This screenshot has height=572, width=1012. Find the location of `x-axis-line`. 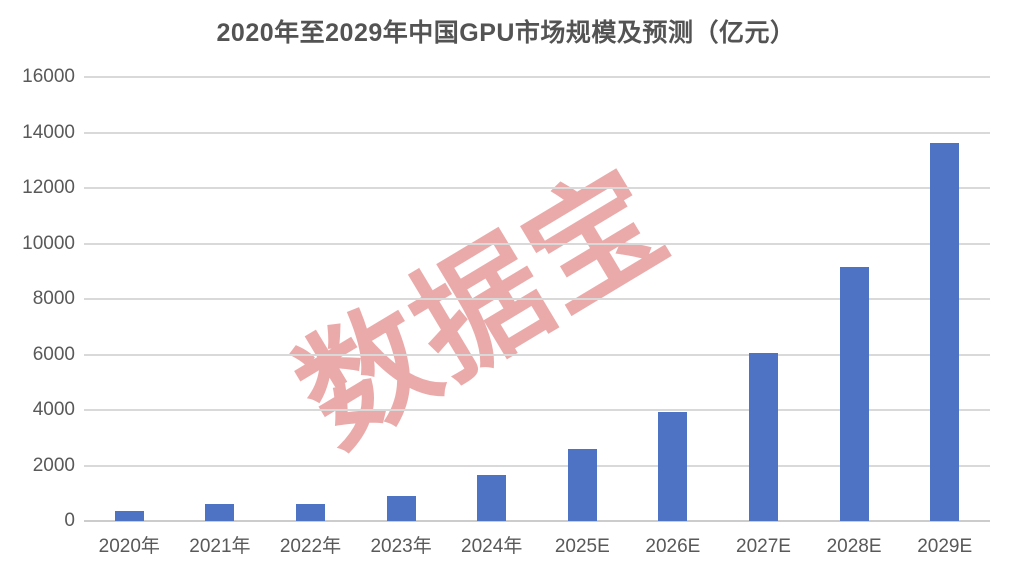

x-axis-line is located at coordinates (537, 521).